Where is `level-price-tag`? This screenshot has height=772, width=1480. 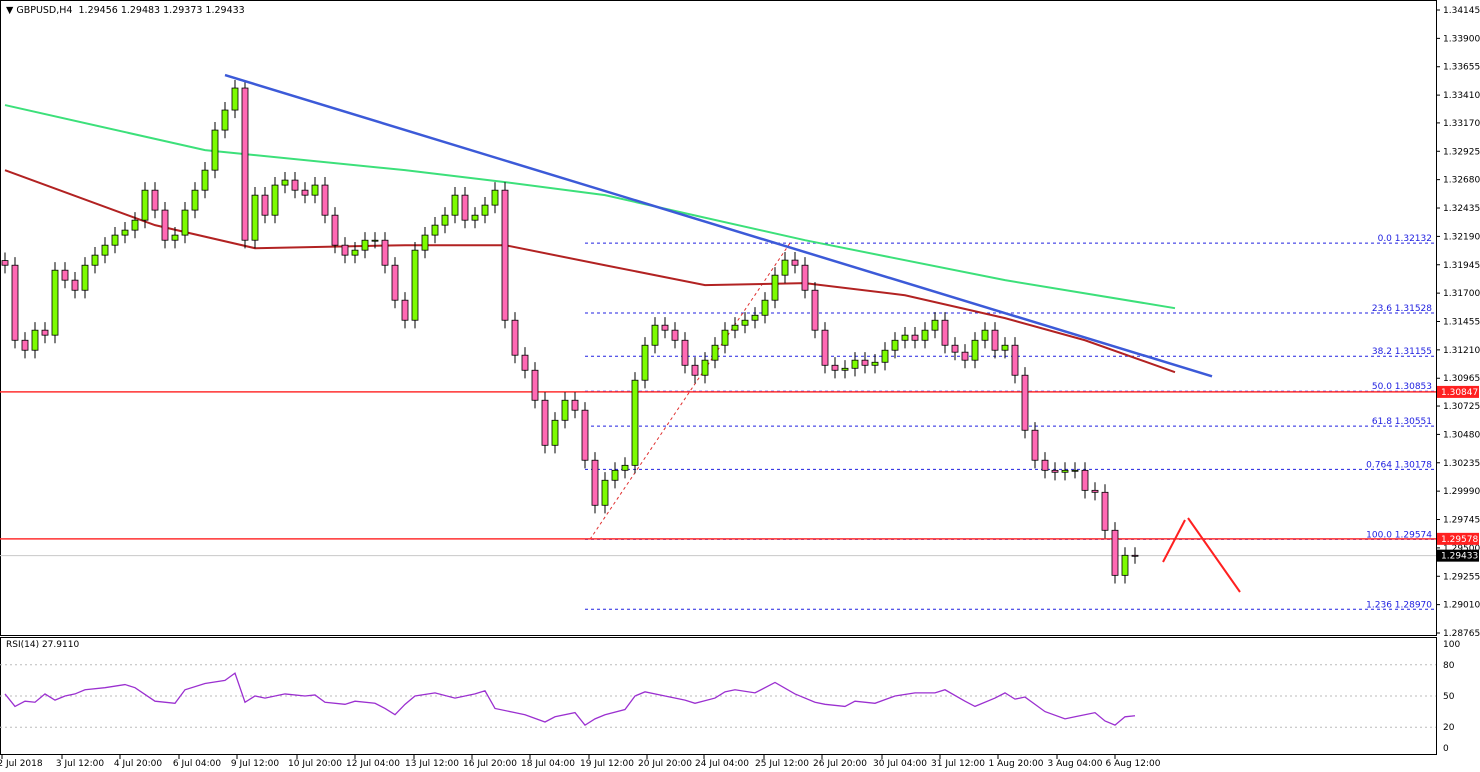
level-price-tag is located at coordinates (1458, 391).